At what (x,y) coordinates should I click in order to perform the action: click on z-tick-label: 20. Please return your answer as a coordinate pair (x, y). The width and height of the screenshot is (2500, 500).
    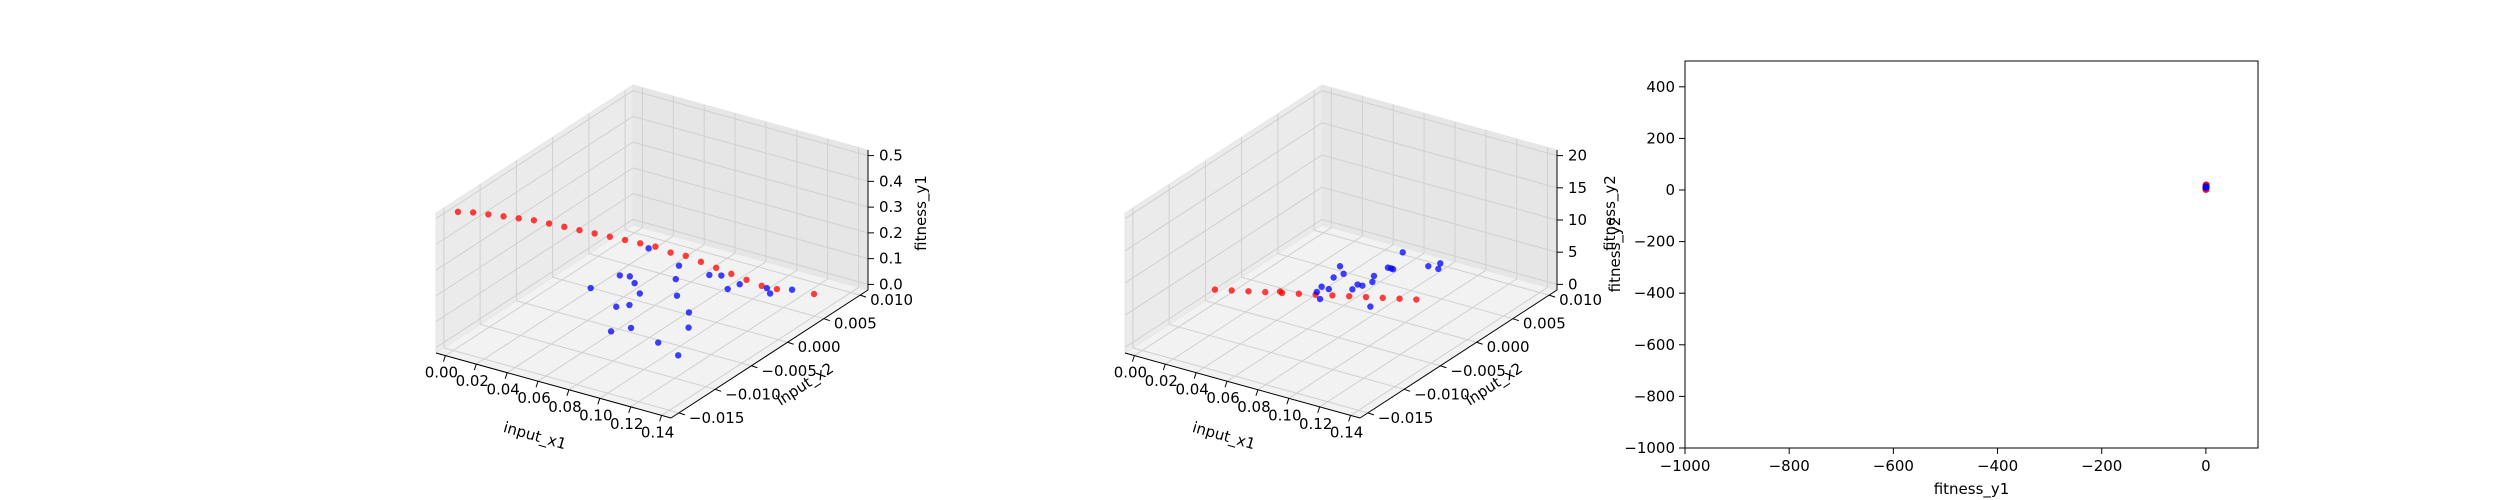
    Looking at the image, I should click on (1577, 156).